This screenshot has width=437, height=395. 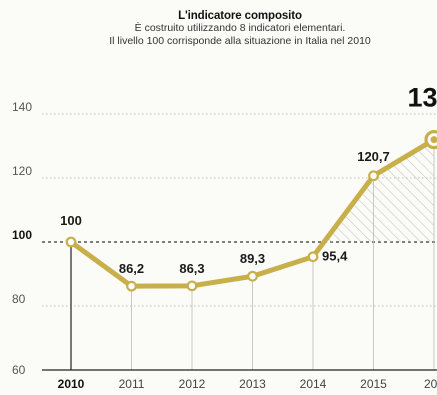 What do you see at coordinates (19, 370) in the screenshot?
I see `y-tick-label-60: 60` at bounding box center [19, 370].